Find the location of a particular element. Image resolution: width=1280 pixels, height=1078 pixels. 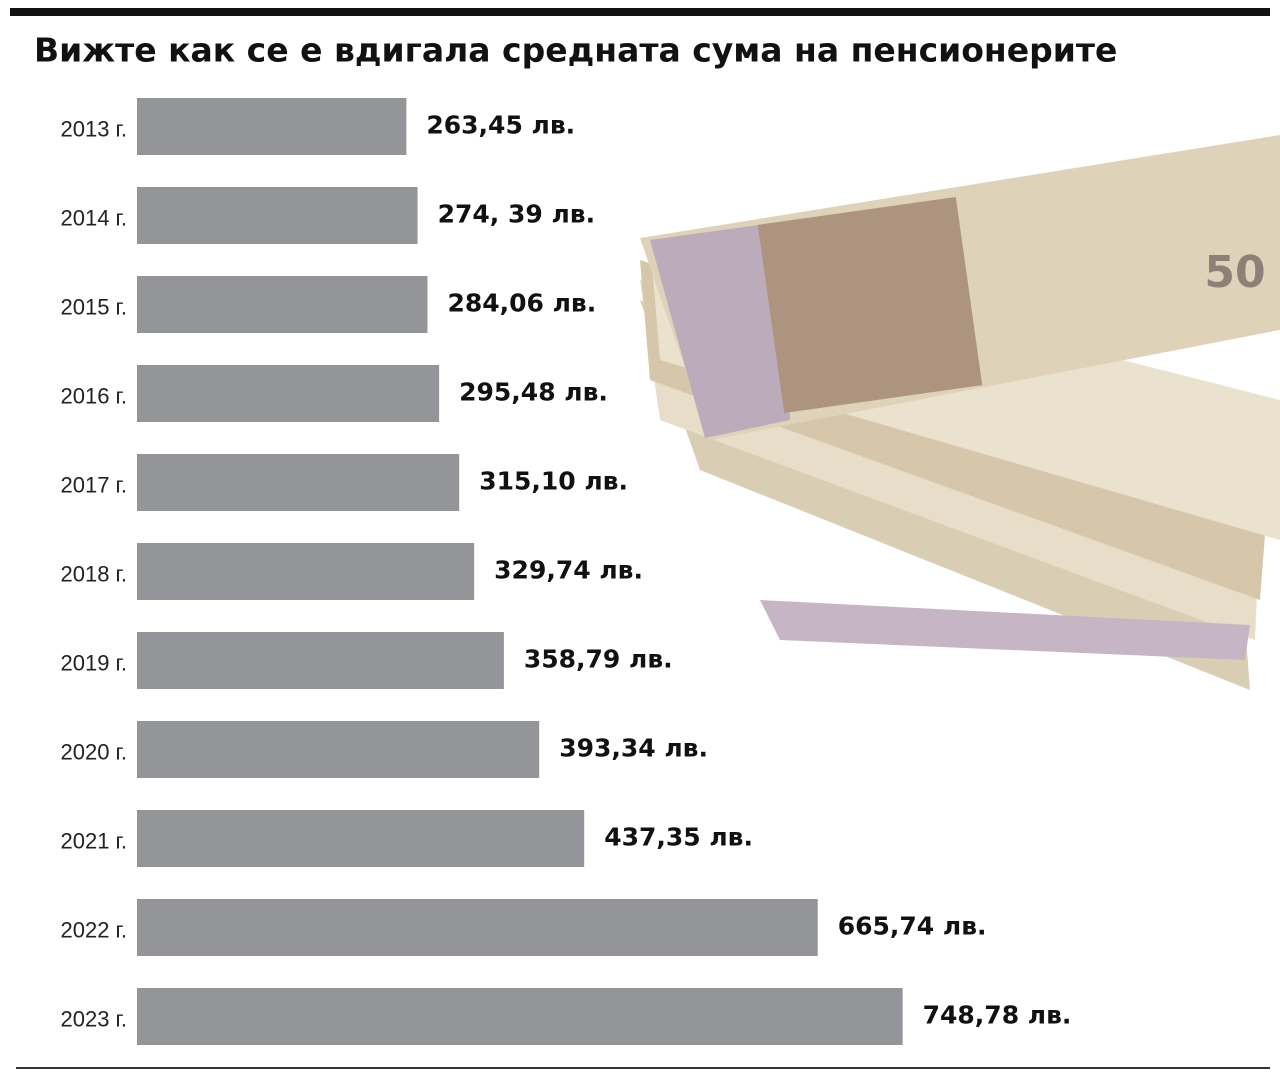

value-label: 284,06 лв. is located at coordinates (521, 303).